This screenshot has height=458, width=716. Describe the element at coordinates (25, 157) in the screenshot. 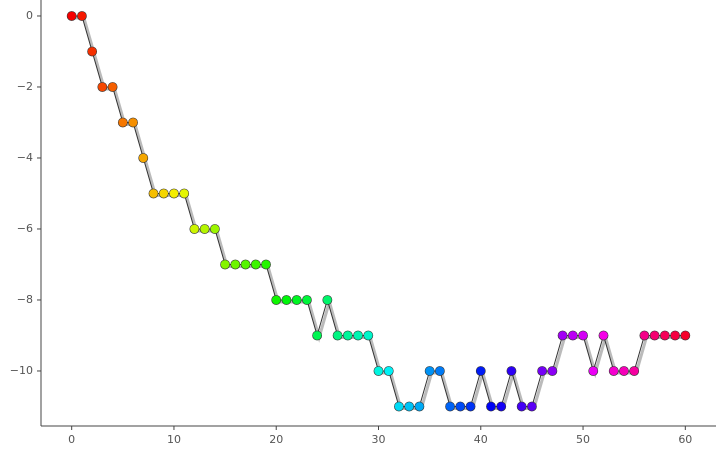

I see `y-tick-label: −4` at that location.